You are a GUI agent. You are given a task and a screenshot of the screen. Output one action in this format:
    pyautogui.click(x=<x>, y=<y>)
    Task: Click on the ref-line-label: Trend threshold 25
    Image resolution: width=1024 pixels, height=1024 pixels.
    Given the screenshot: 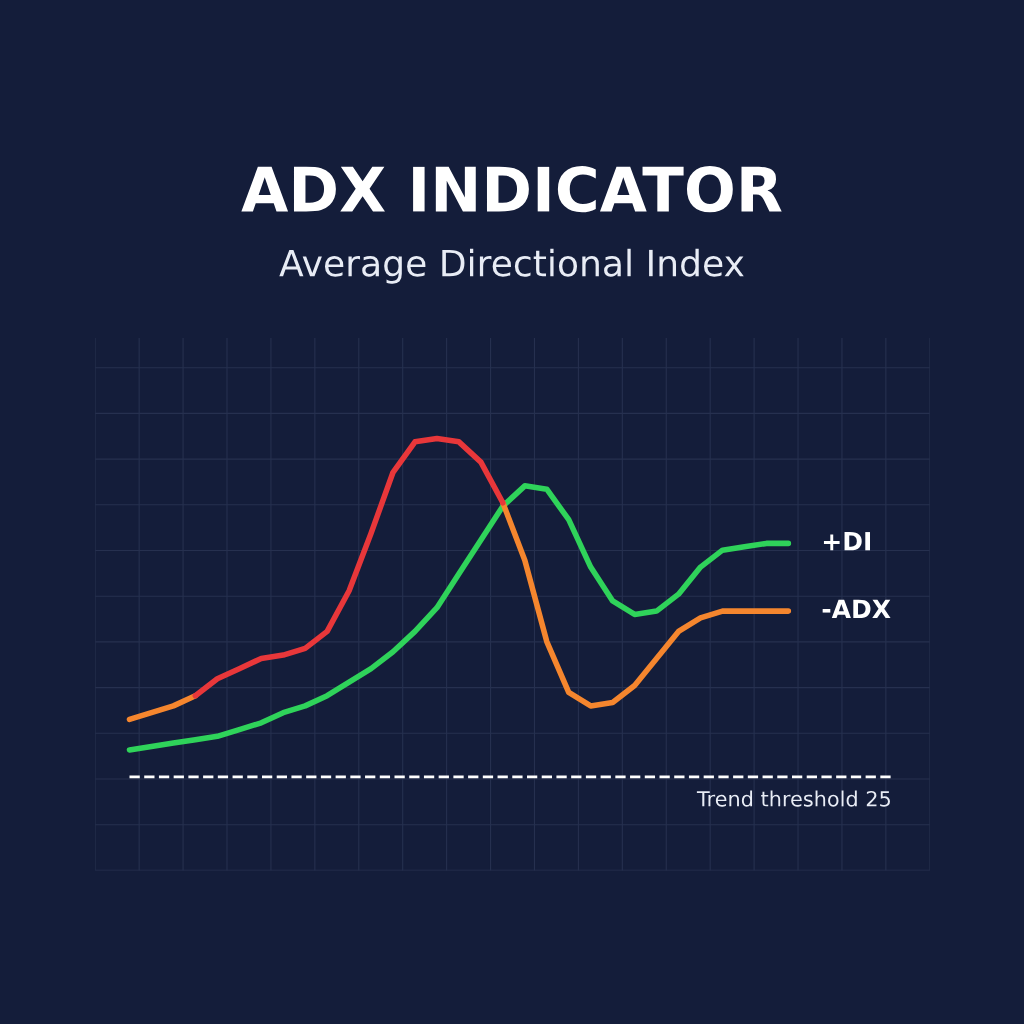 What is the action you would take?
    pyautogui.click(x=793, y=798)
    